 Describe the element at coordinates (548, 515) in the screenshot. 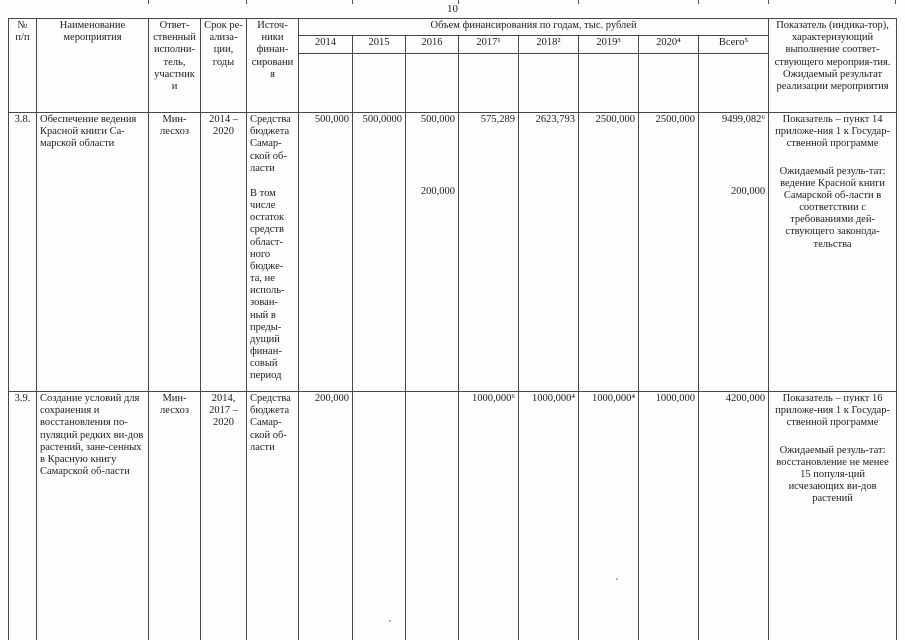

I see `row39-2018-cell: 1000,000⁴` at that location.